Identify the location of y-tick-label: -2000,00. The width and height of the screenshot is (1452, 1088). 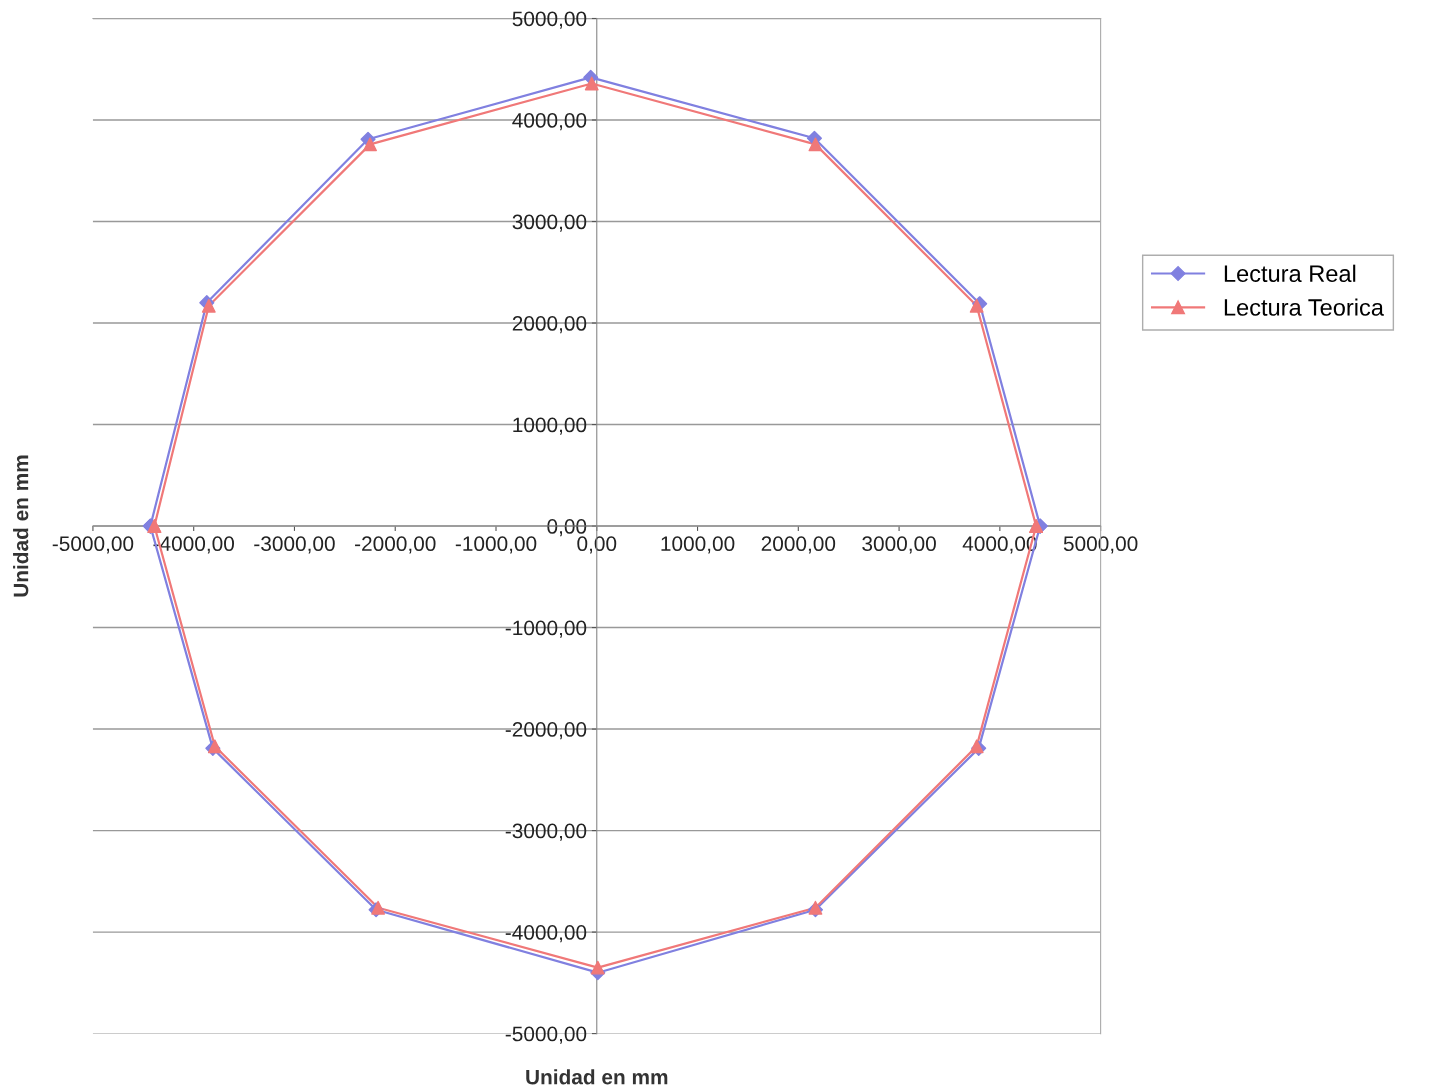
(546, 731).